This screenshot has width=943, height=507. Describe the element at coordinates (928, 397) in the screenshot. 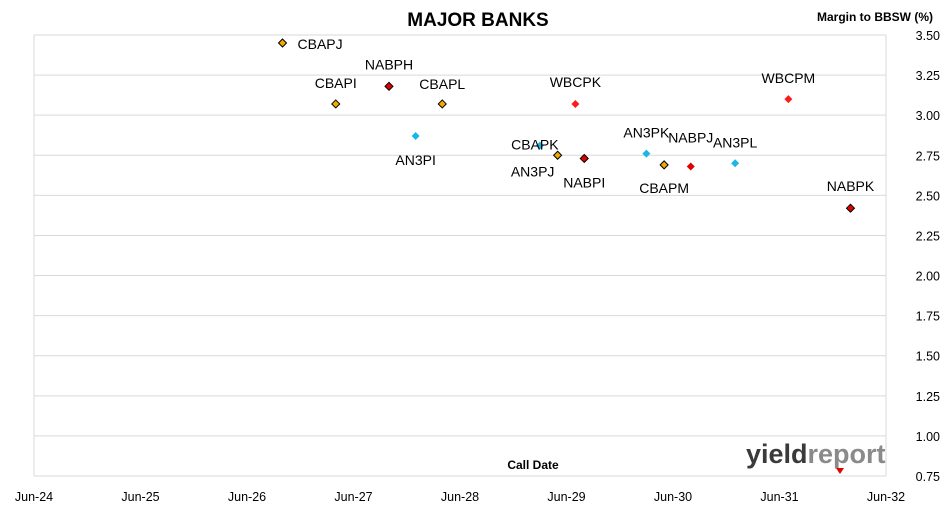

I see `y-tick-label: 1.25` at that location.